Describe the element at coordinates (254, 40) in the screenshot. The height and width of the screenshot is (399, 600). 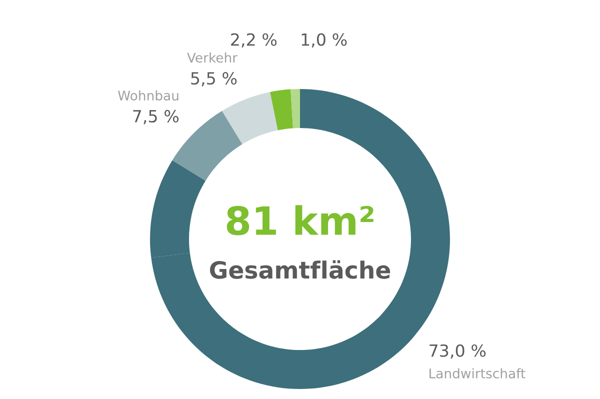
I see `data-label: 2,2 %` at that location.